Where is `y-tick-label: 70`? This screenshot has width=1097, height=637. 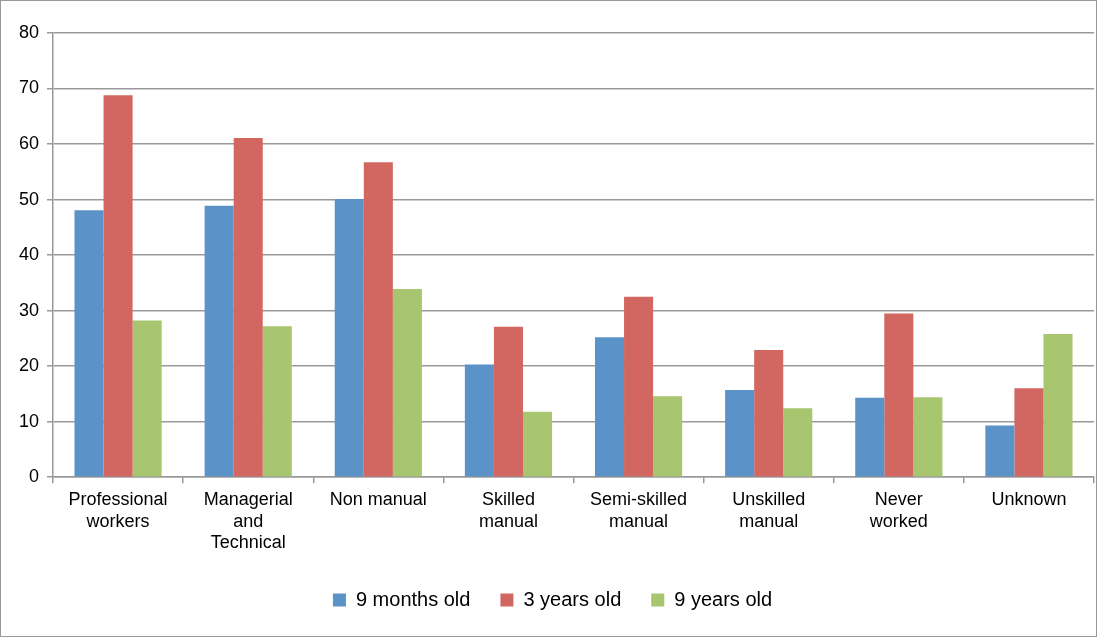
y-tick-label: 70 is located at coordinates (29, 87).